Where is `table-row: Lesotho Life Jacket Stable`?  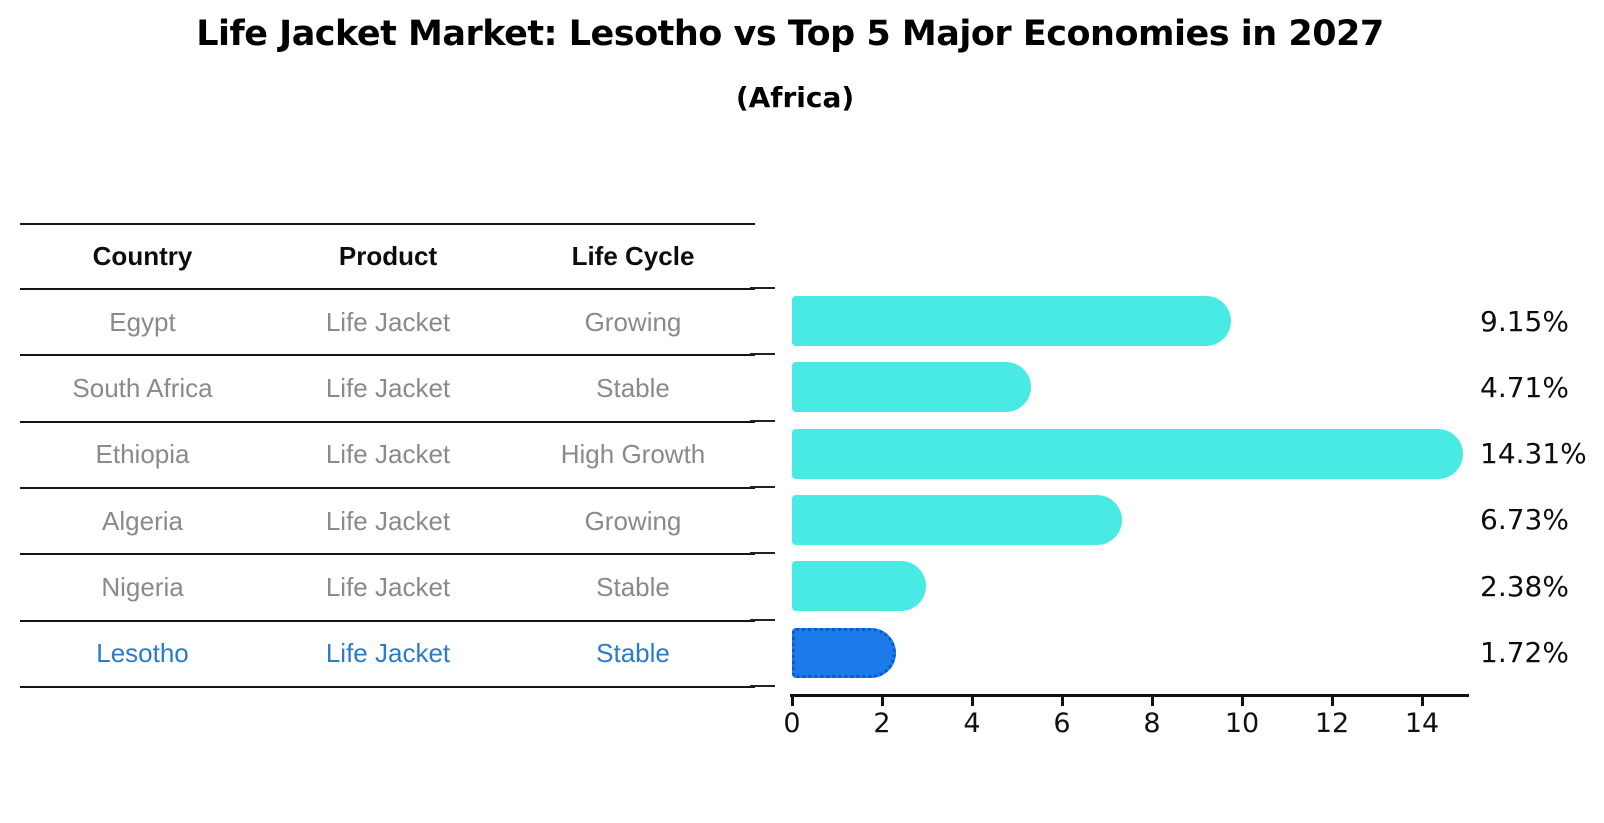 table-row: Lesotho Life Jacket Stable is located at coordinates (387, 652).